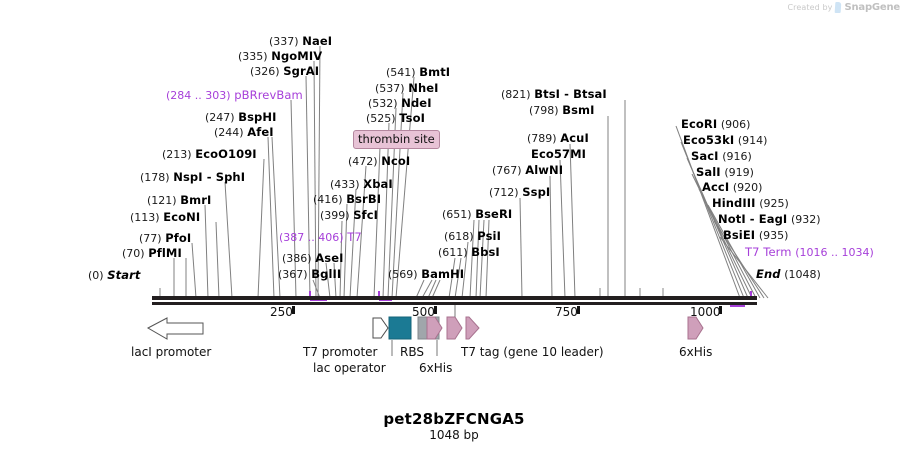 The image size is (908, 449). Describe the element at coordinates (554, 94) in the screenshot. I see `enzyme-label: (821) BtsI - BtsaI` at that location.